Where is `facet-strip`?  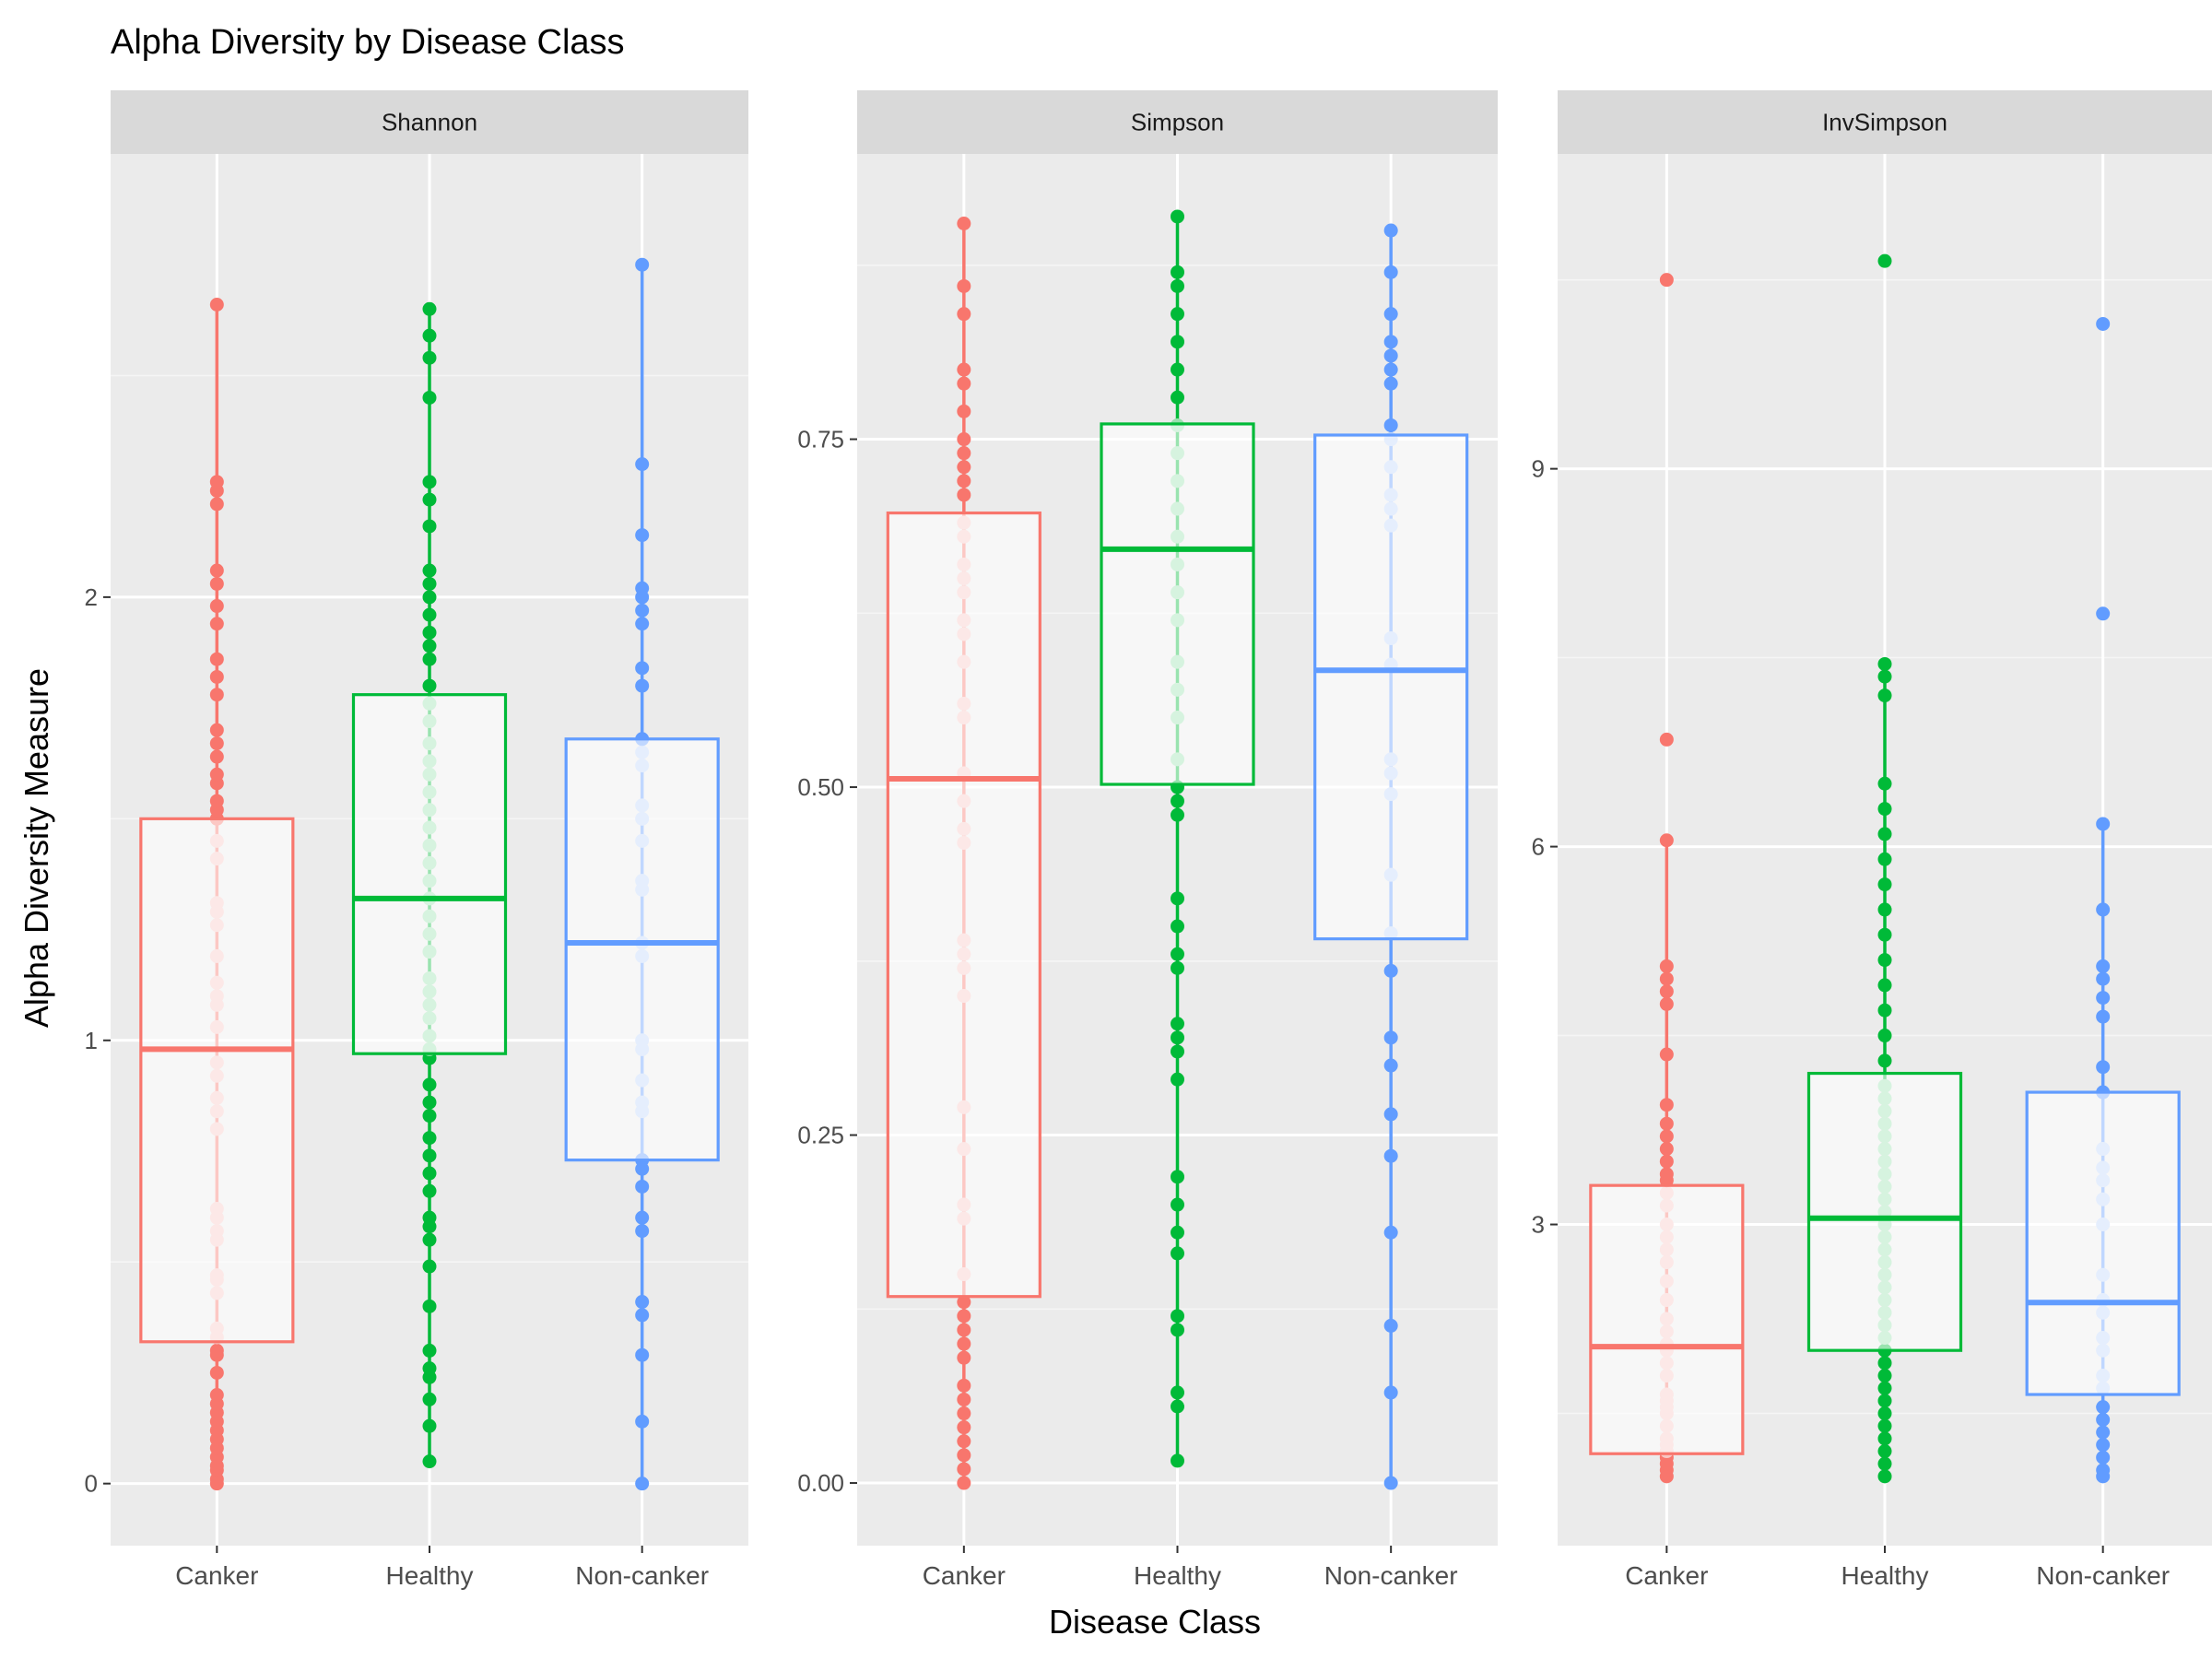
facet-strip is located at coordinates (1177, 122).